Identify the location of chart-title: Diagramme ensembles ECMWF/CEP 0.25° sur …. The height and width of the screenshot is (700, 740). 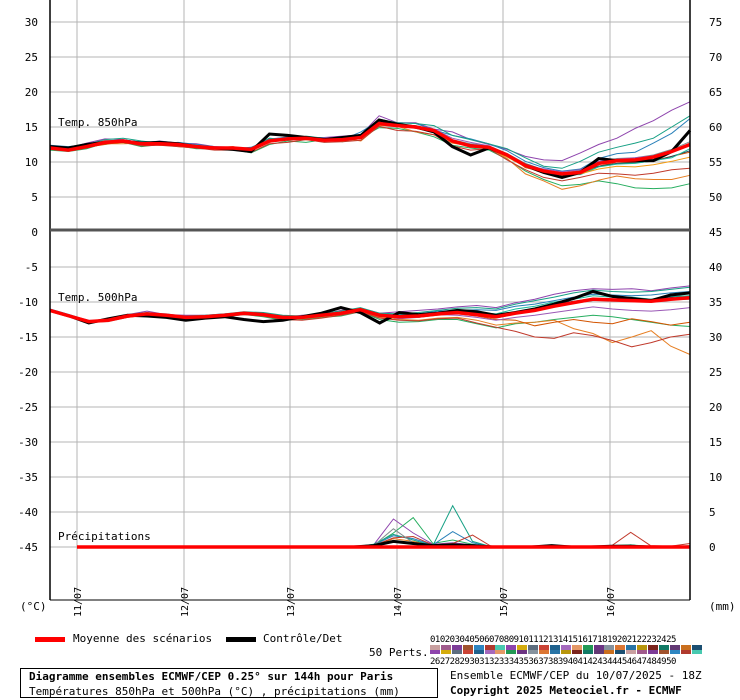
(211, 676).